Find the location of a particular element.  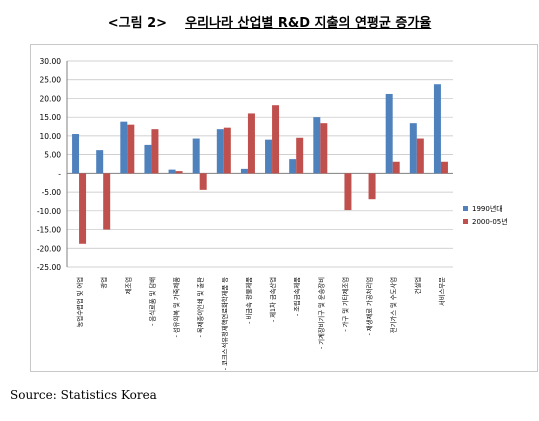

legend-label: 2000-05년 is located at coordinates (490, 221).